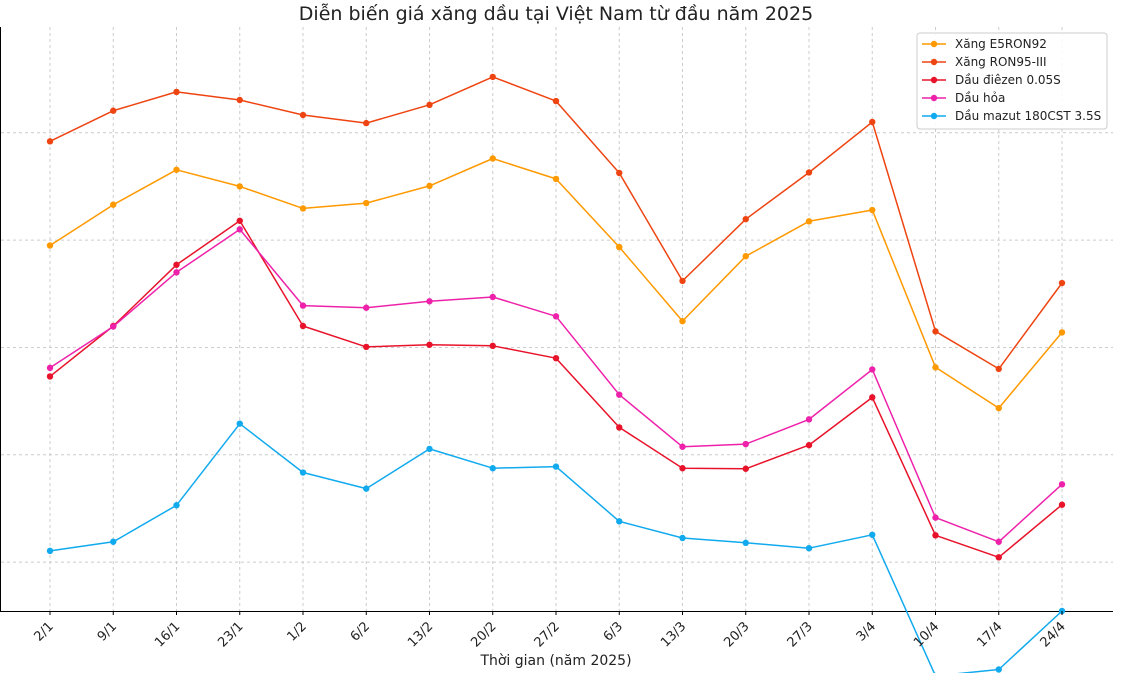  I want to click on x-tick-label: 20/3, so click(736, 634).